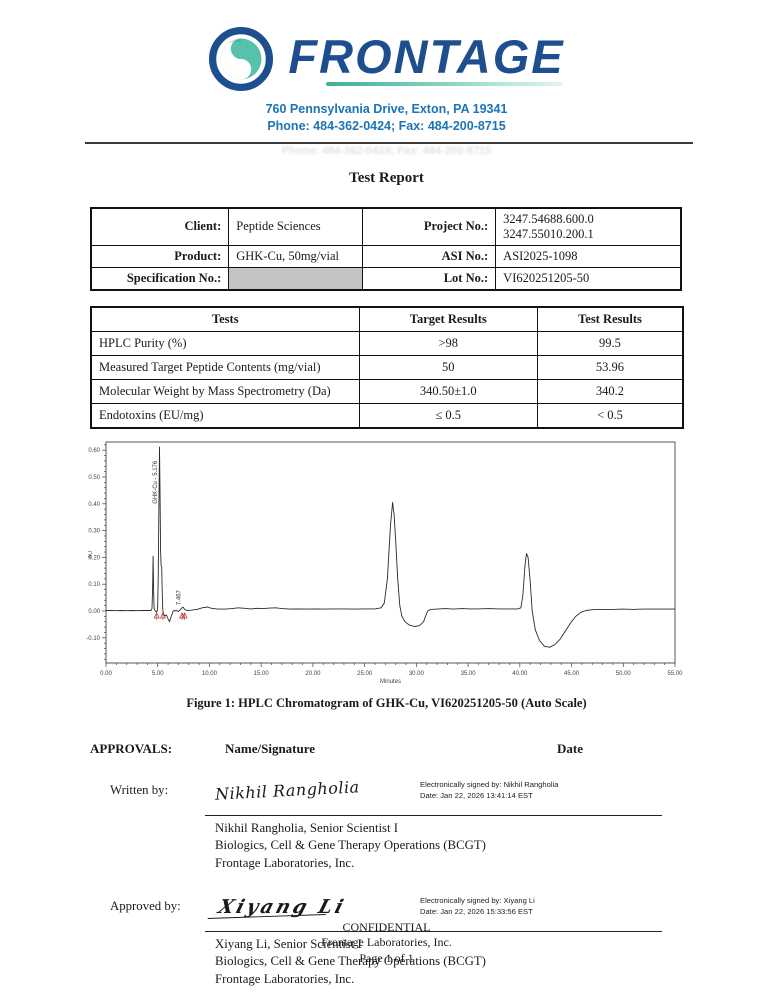  What do you see at coordinates (390, 682) in the screenshot?
I see `svg-text: Minutes` at bounding box center [390, 682].